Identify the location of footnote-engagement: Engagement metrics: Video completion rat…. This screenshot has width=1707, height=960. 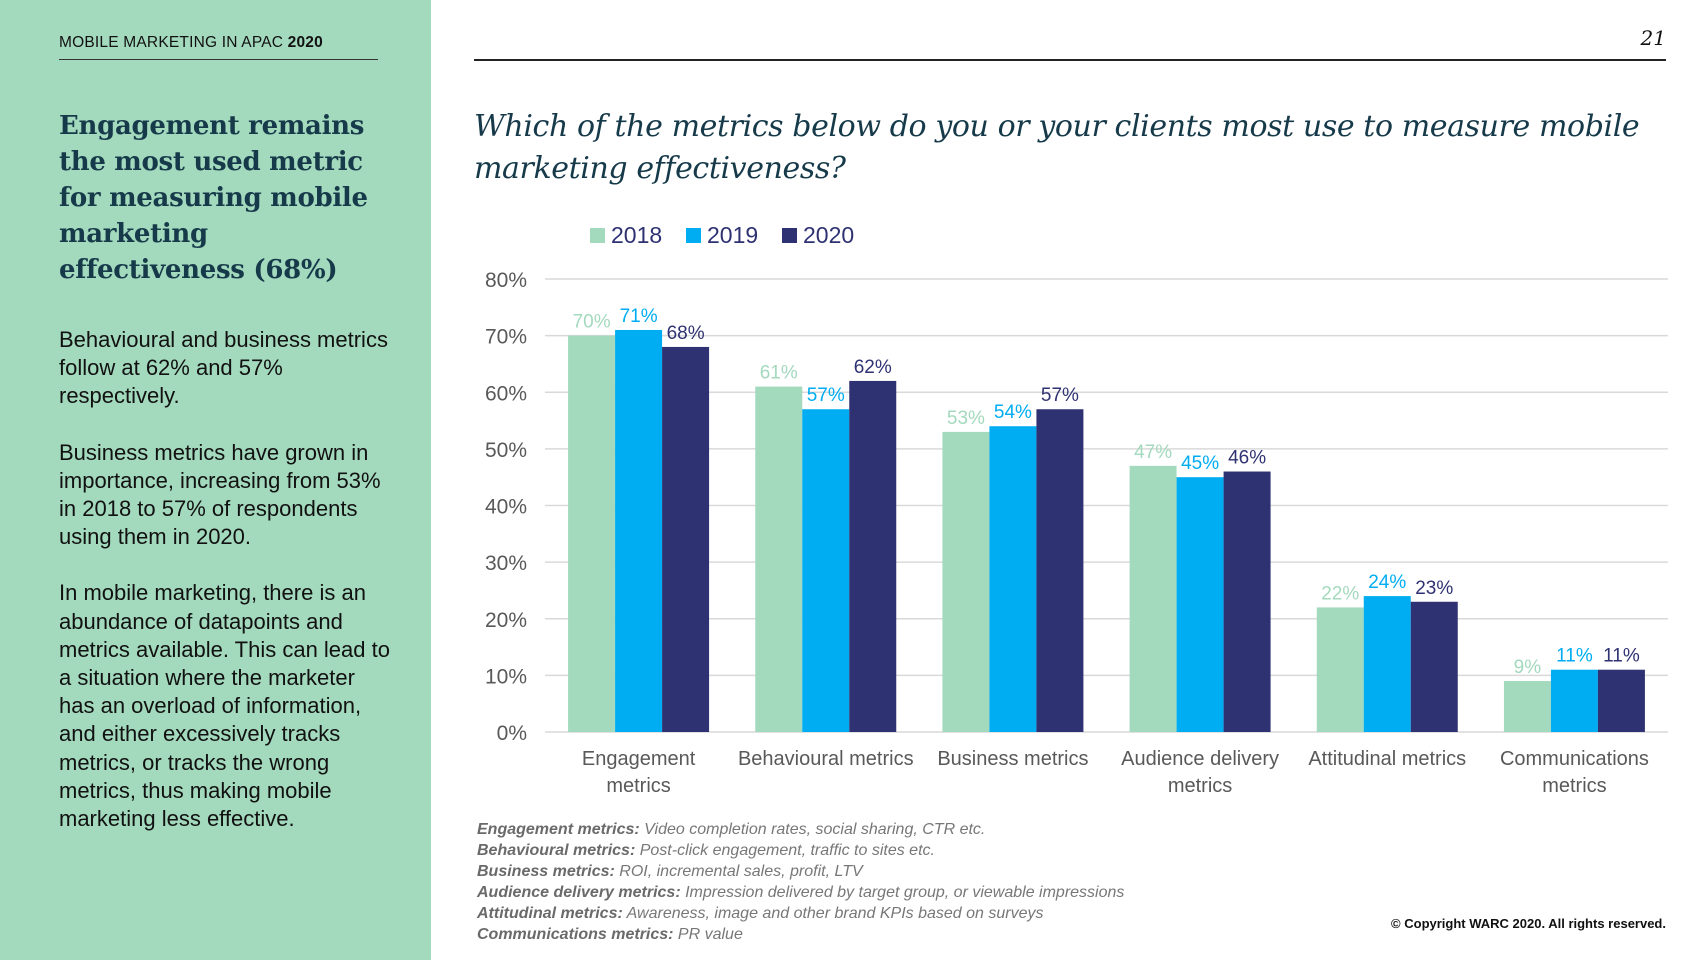
(731, 829).